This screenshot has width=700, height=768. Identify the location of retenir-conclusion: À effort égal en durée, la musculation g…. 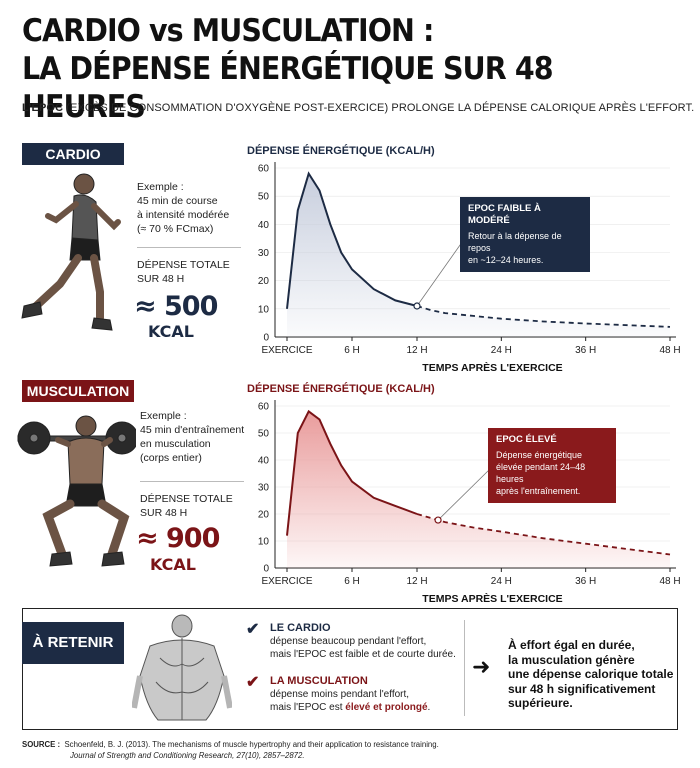
(593, 674).